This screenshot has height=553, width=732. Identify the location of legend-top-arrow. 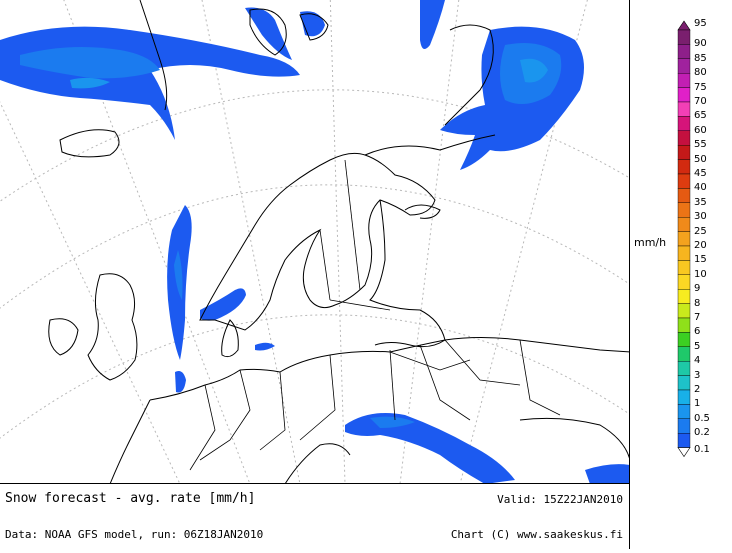
(684, 25).